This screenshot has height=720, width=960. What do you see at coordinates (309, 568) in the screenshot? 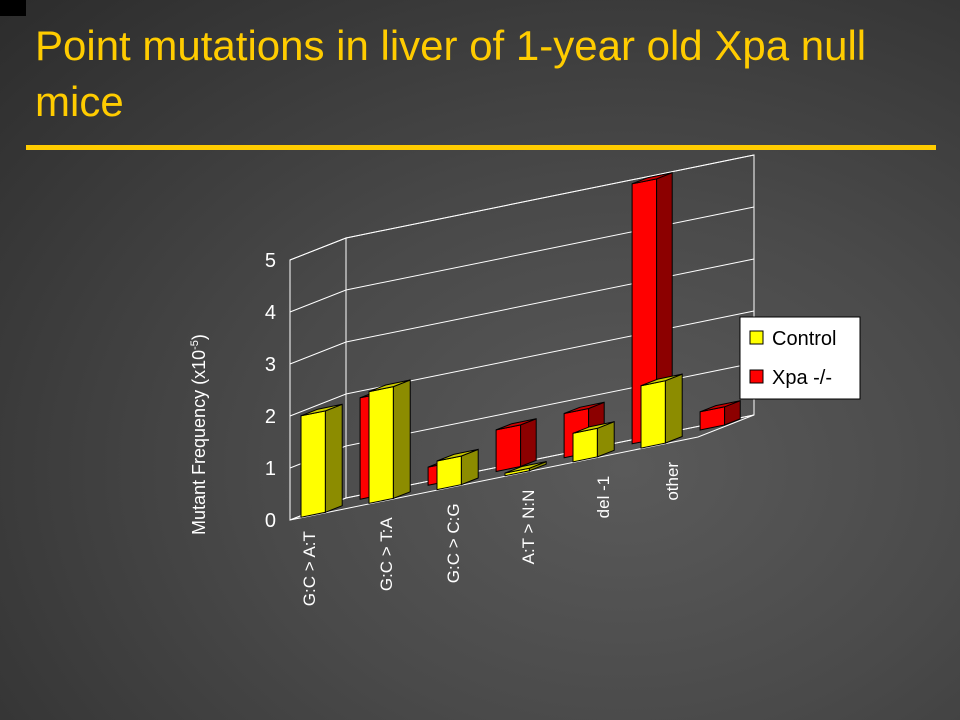
I see `x-tick-label: G:C > A:T` at bounding box center [309, 568].